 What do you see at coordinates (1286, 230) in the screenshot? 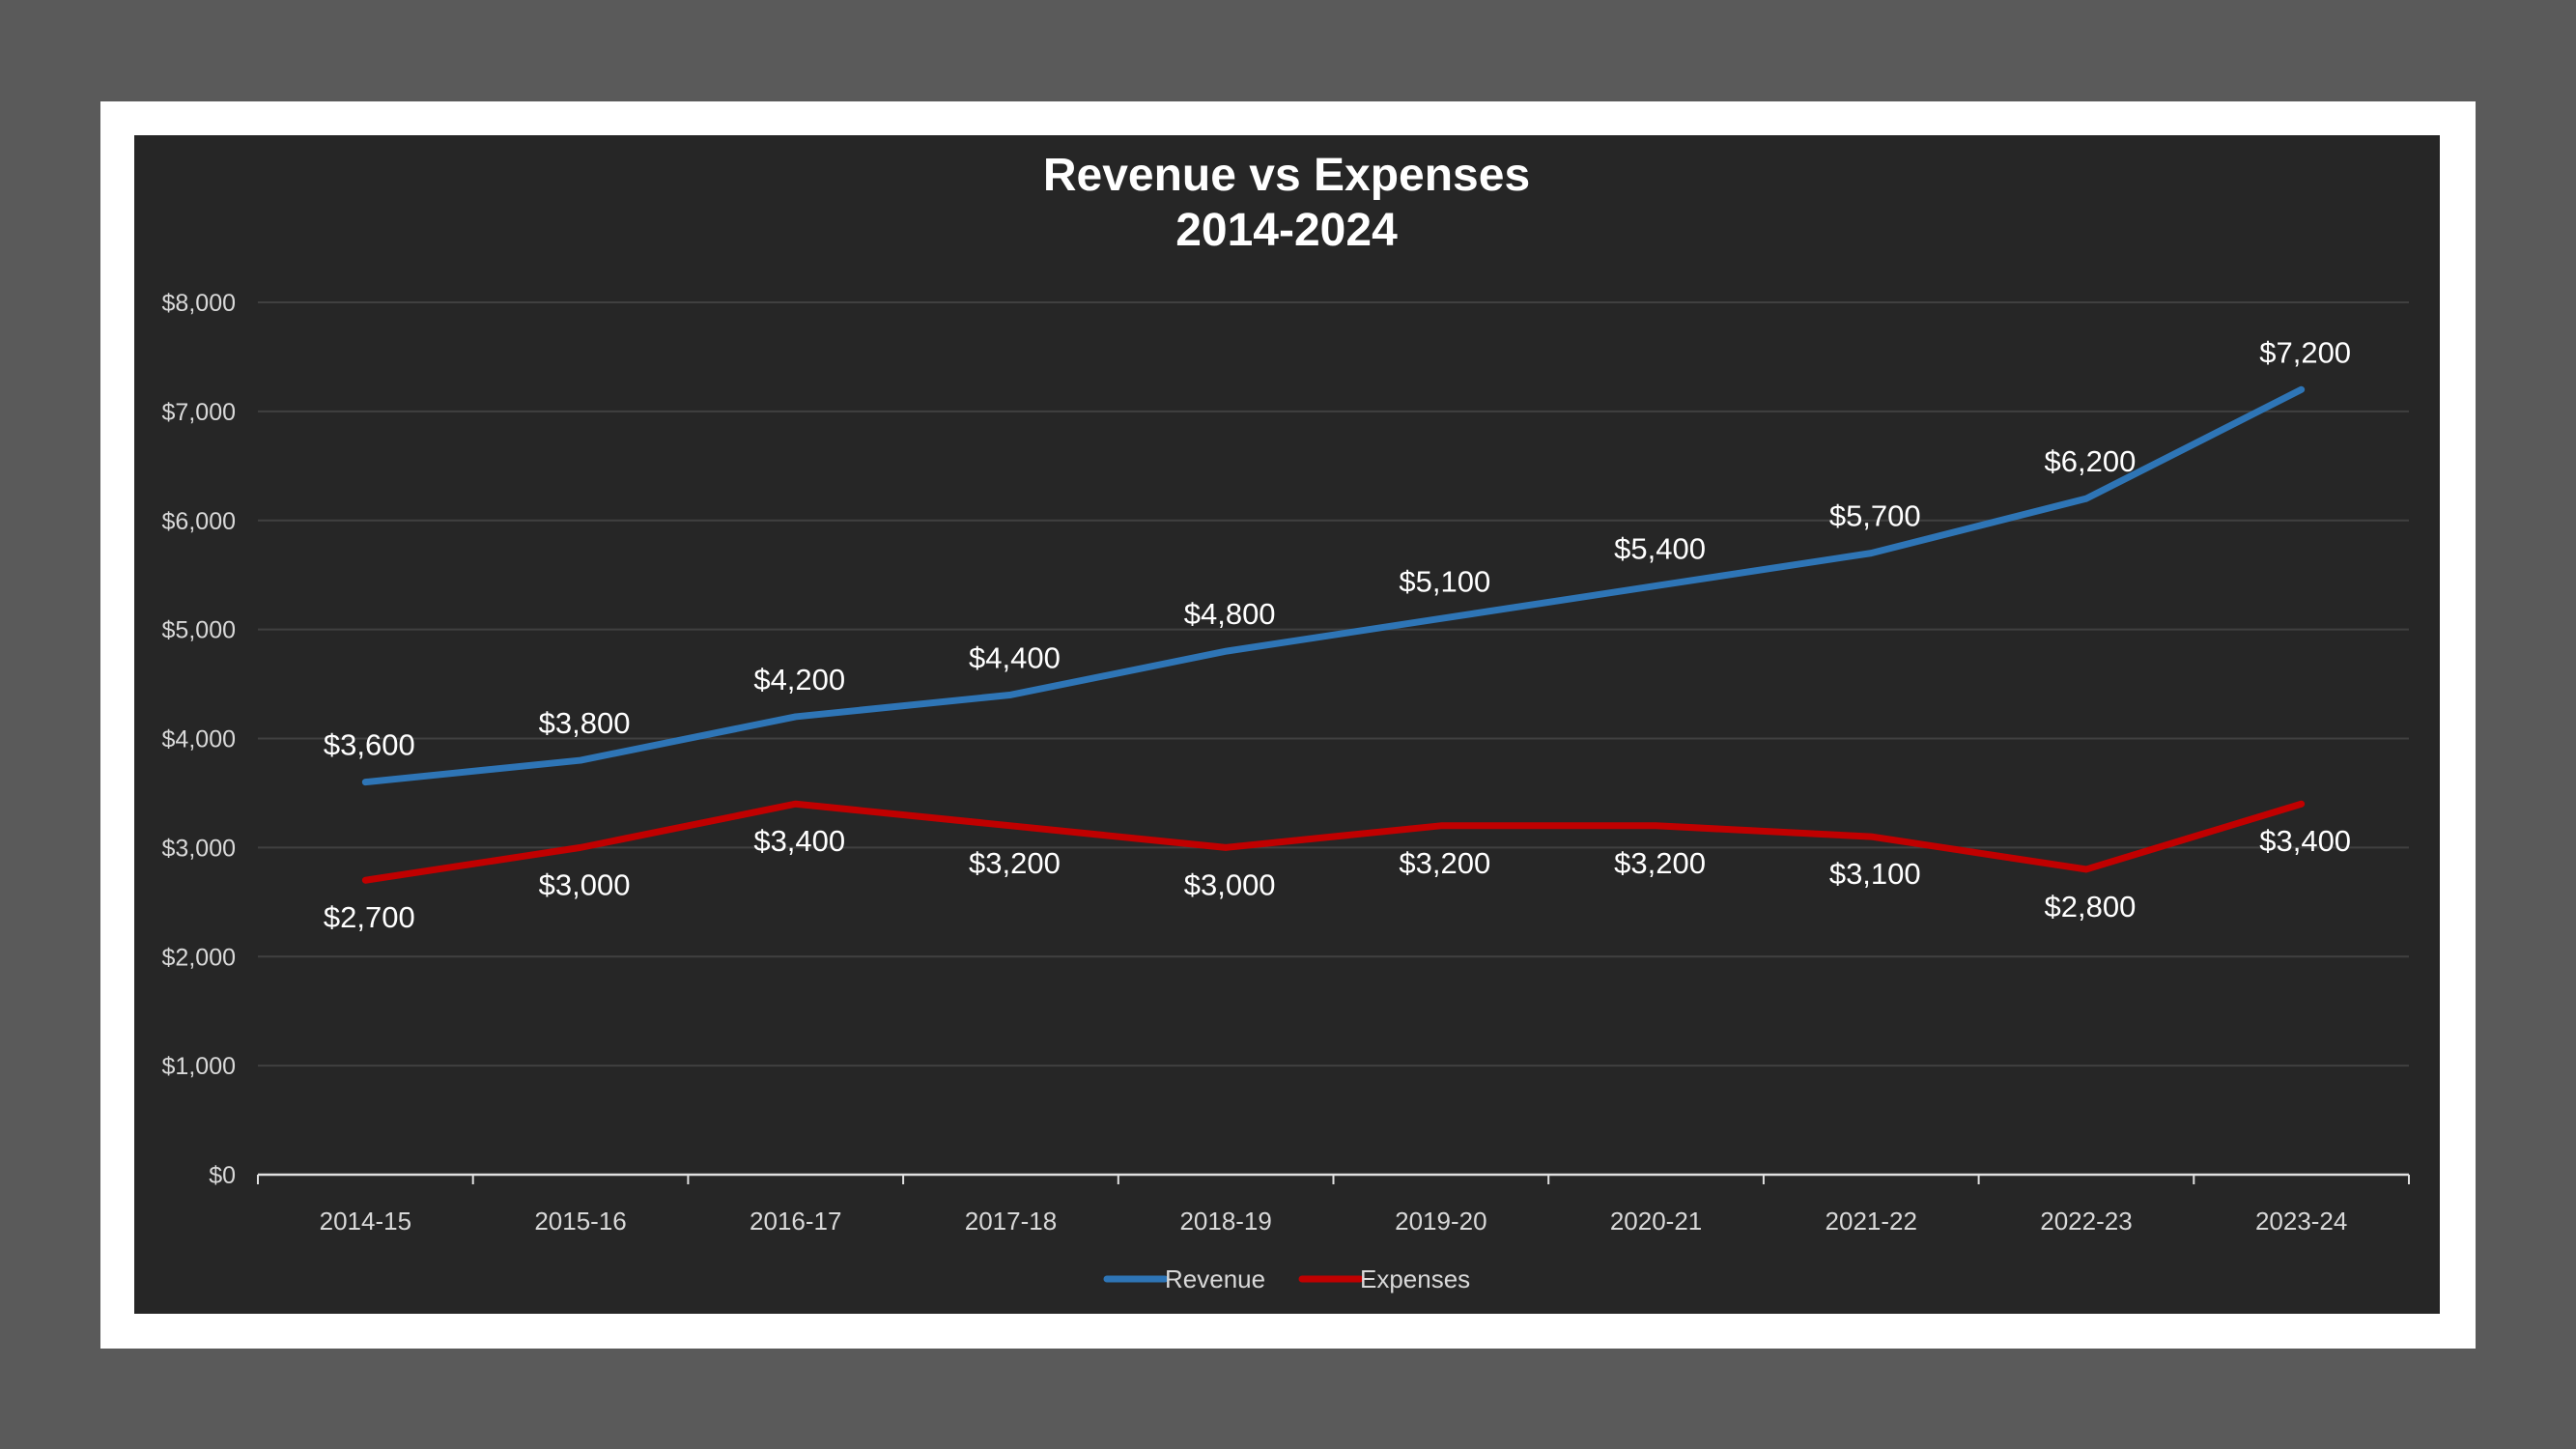
I see `chart-subtitle: 2014-2024` at bounding box center [1286, 230].